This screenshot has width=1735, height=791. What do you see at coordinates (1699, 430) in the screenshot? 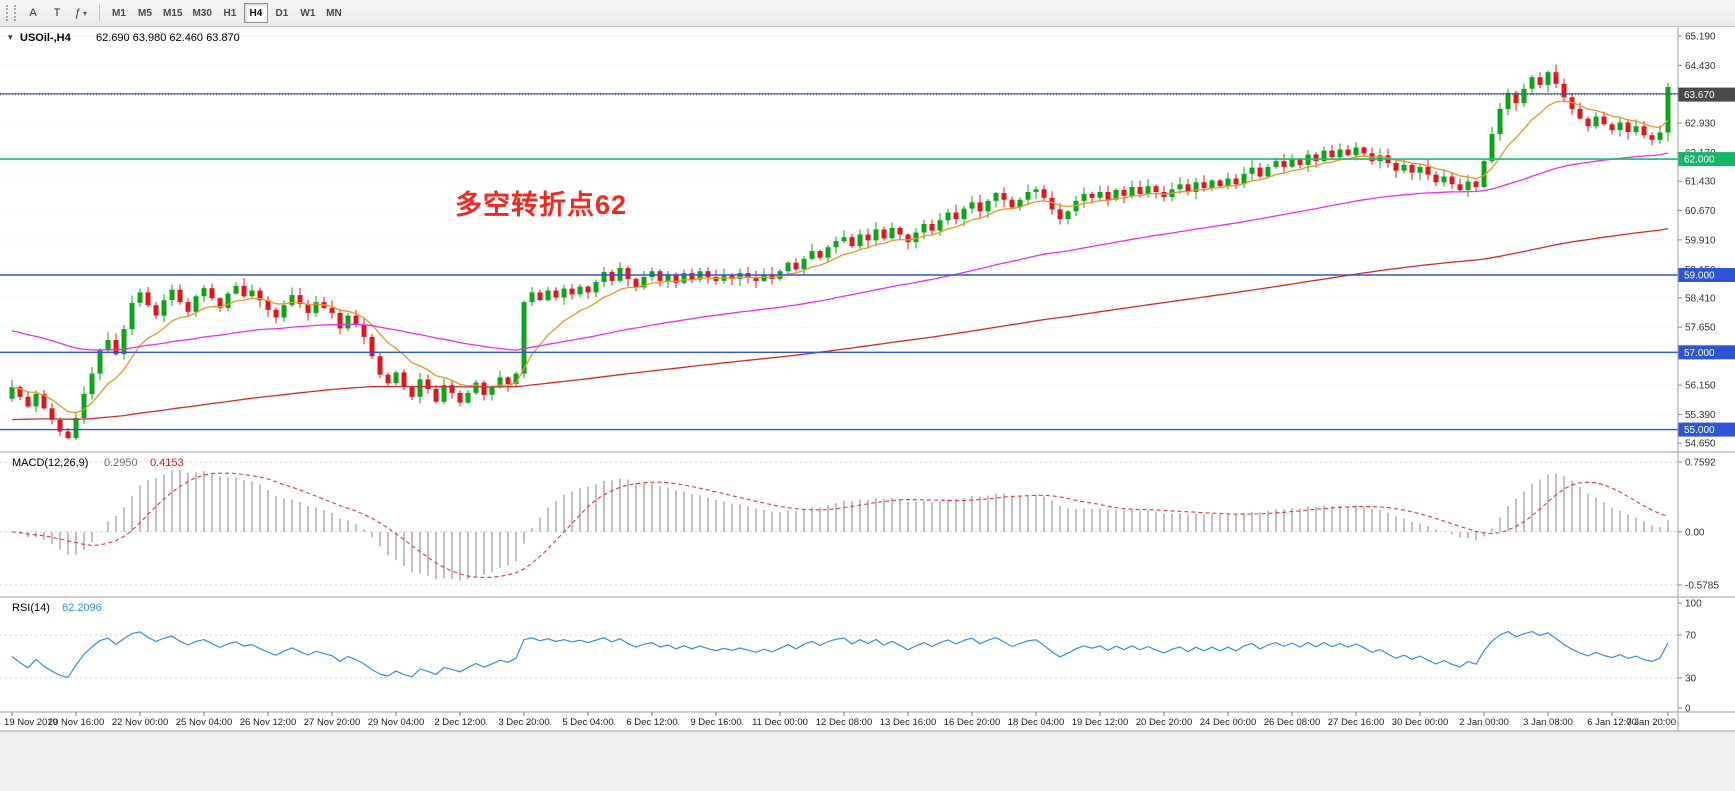
I see `svg-text: 55.000` at bounding box center [1699, 430].